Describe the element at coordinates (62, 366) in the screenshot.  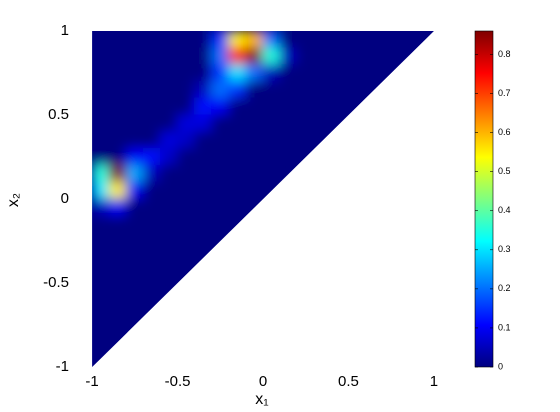
I see `y-tick-label: -1` at that location.